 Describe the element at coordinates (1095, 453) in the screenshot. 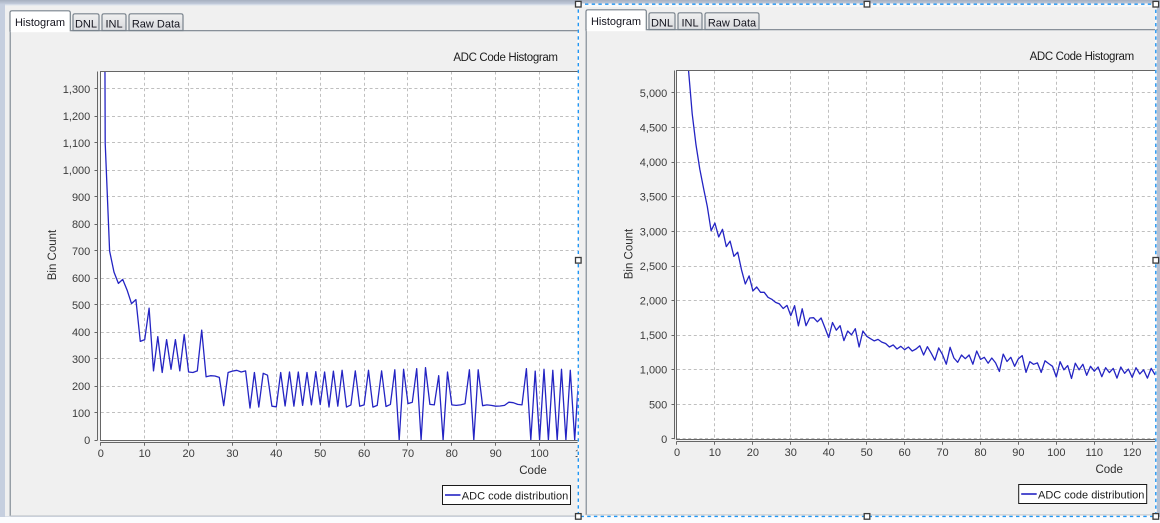

I see `svg-text: 110` at that location.